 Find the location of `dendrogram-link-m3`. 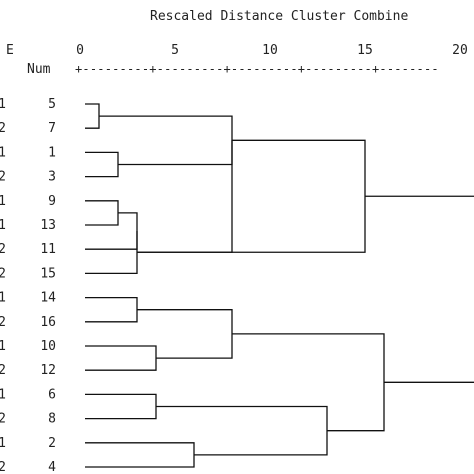

dendrogram-link-m3 is located at coordinates (102, 213).